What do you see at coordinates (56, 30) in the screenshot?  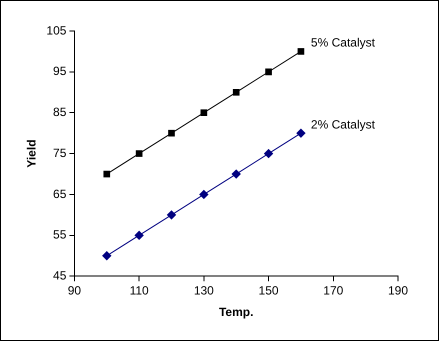 I see `y-tick-label: 105` at bounding box center [56, 30].